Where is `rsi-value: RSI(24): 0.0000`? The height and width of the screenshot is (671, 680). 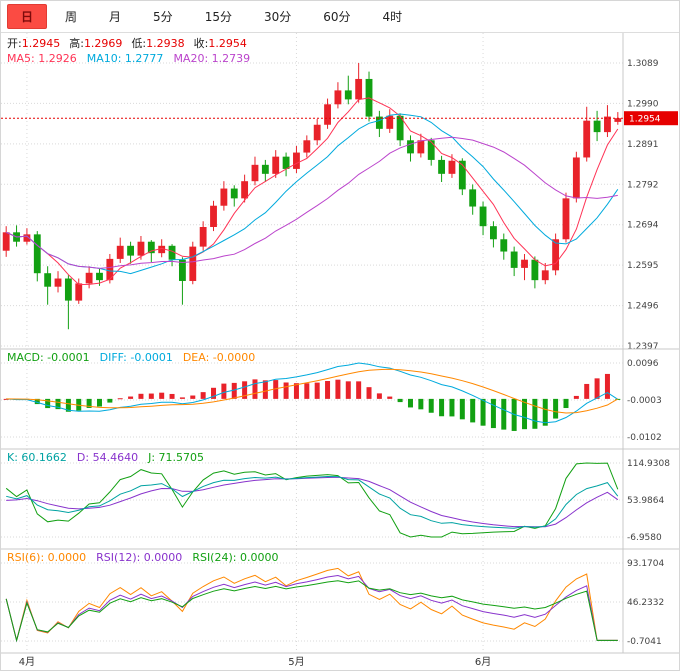
rsi-value: RSI(24): 0.0000 is located at coordinates (235, 557).